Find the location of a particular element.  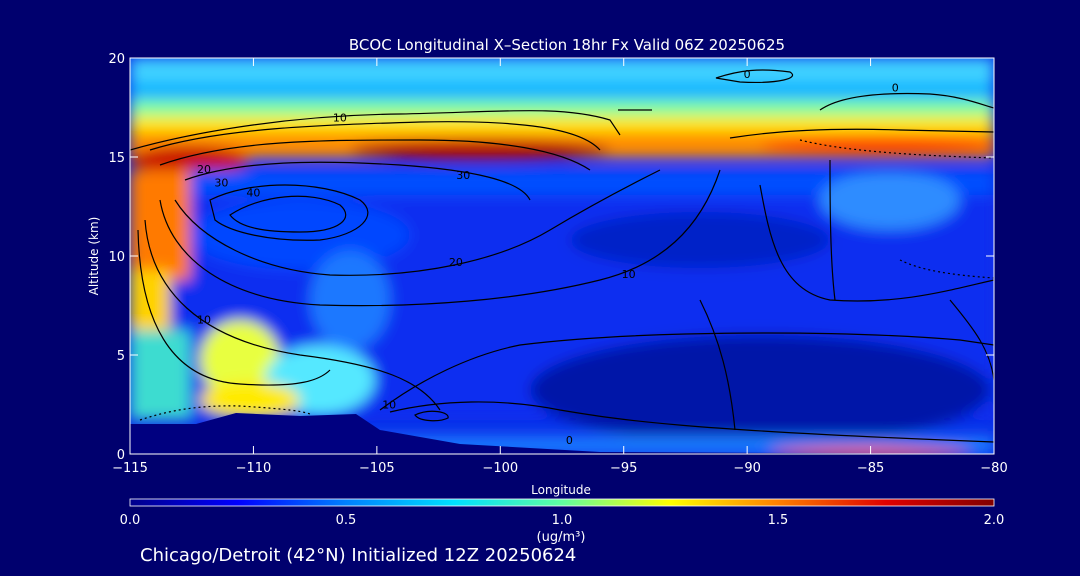

colorbar-ticks: 0.0 0.5 1.0 1.5 2.0 is located at coordinates (562, 520).